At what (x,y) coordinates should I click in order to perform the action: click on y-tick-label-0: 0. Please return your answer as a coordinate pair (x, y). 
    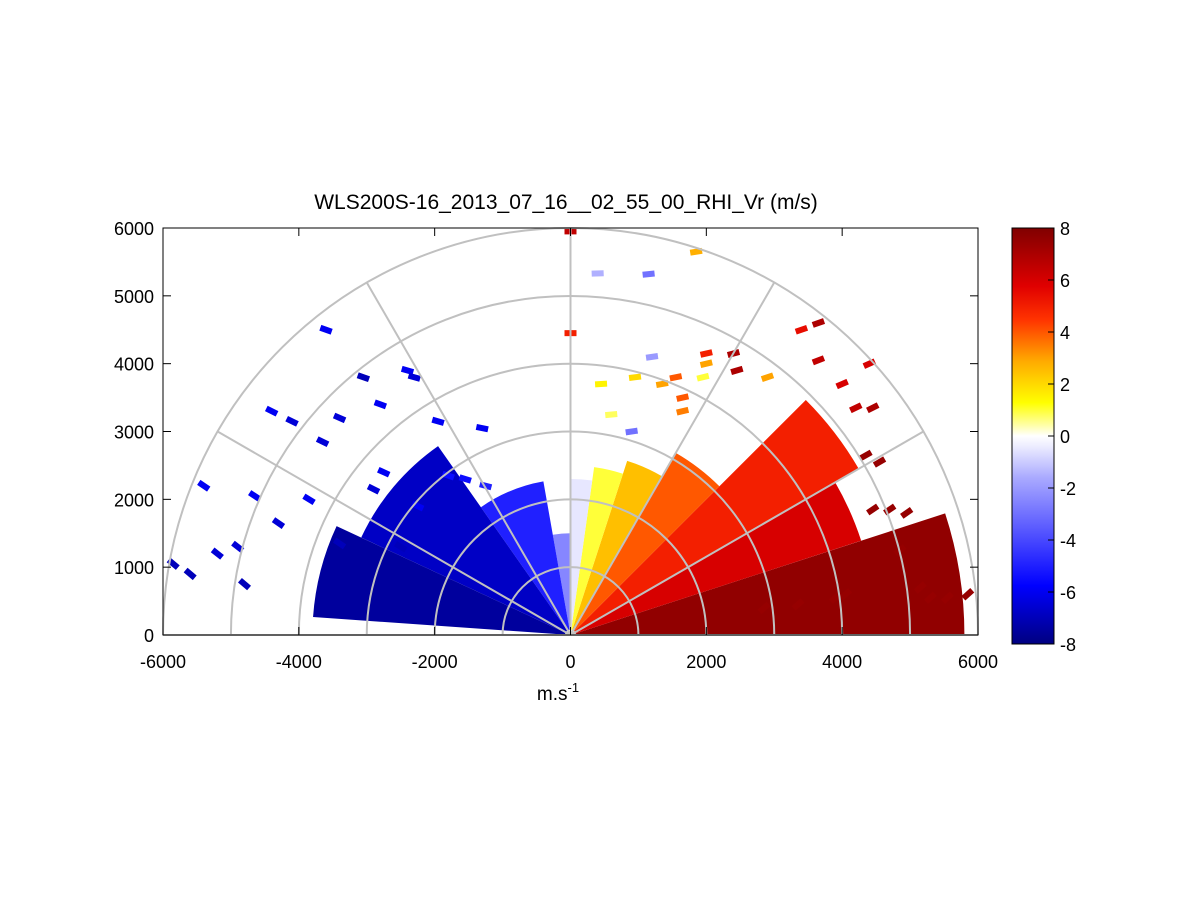
    Looking at the image, I should click on (149, 636).